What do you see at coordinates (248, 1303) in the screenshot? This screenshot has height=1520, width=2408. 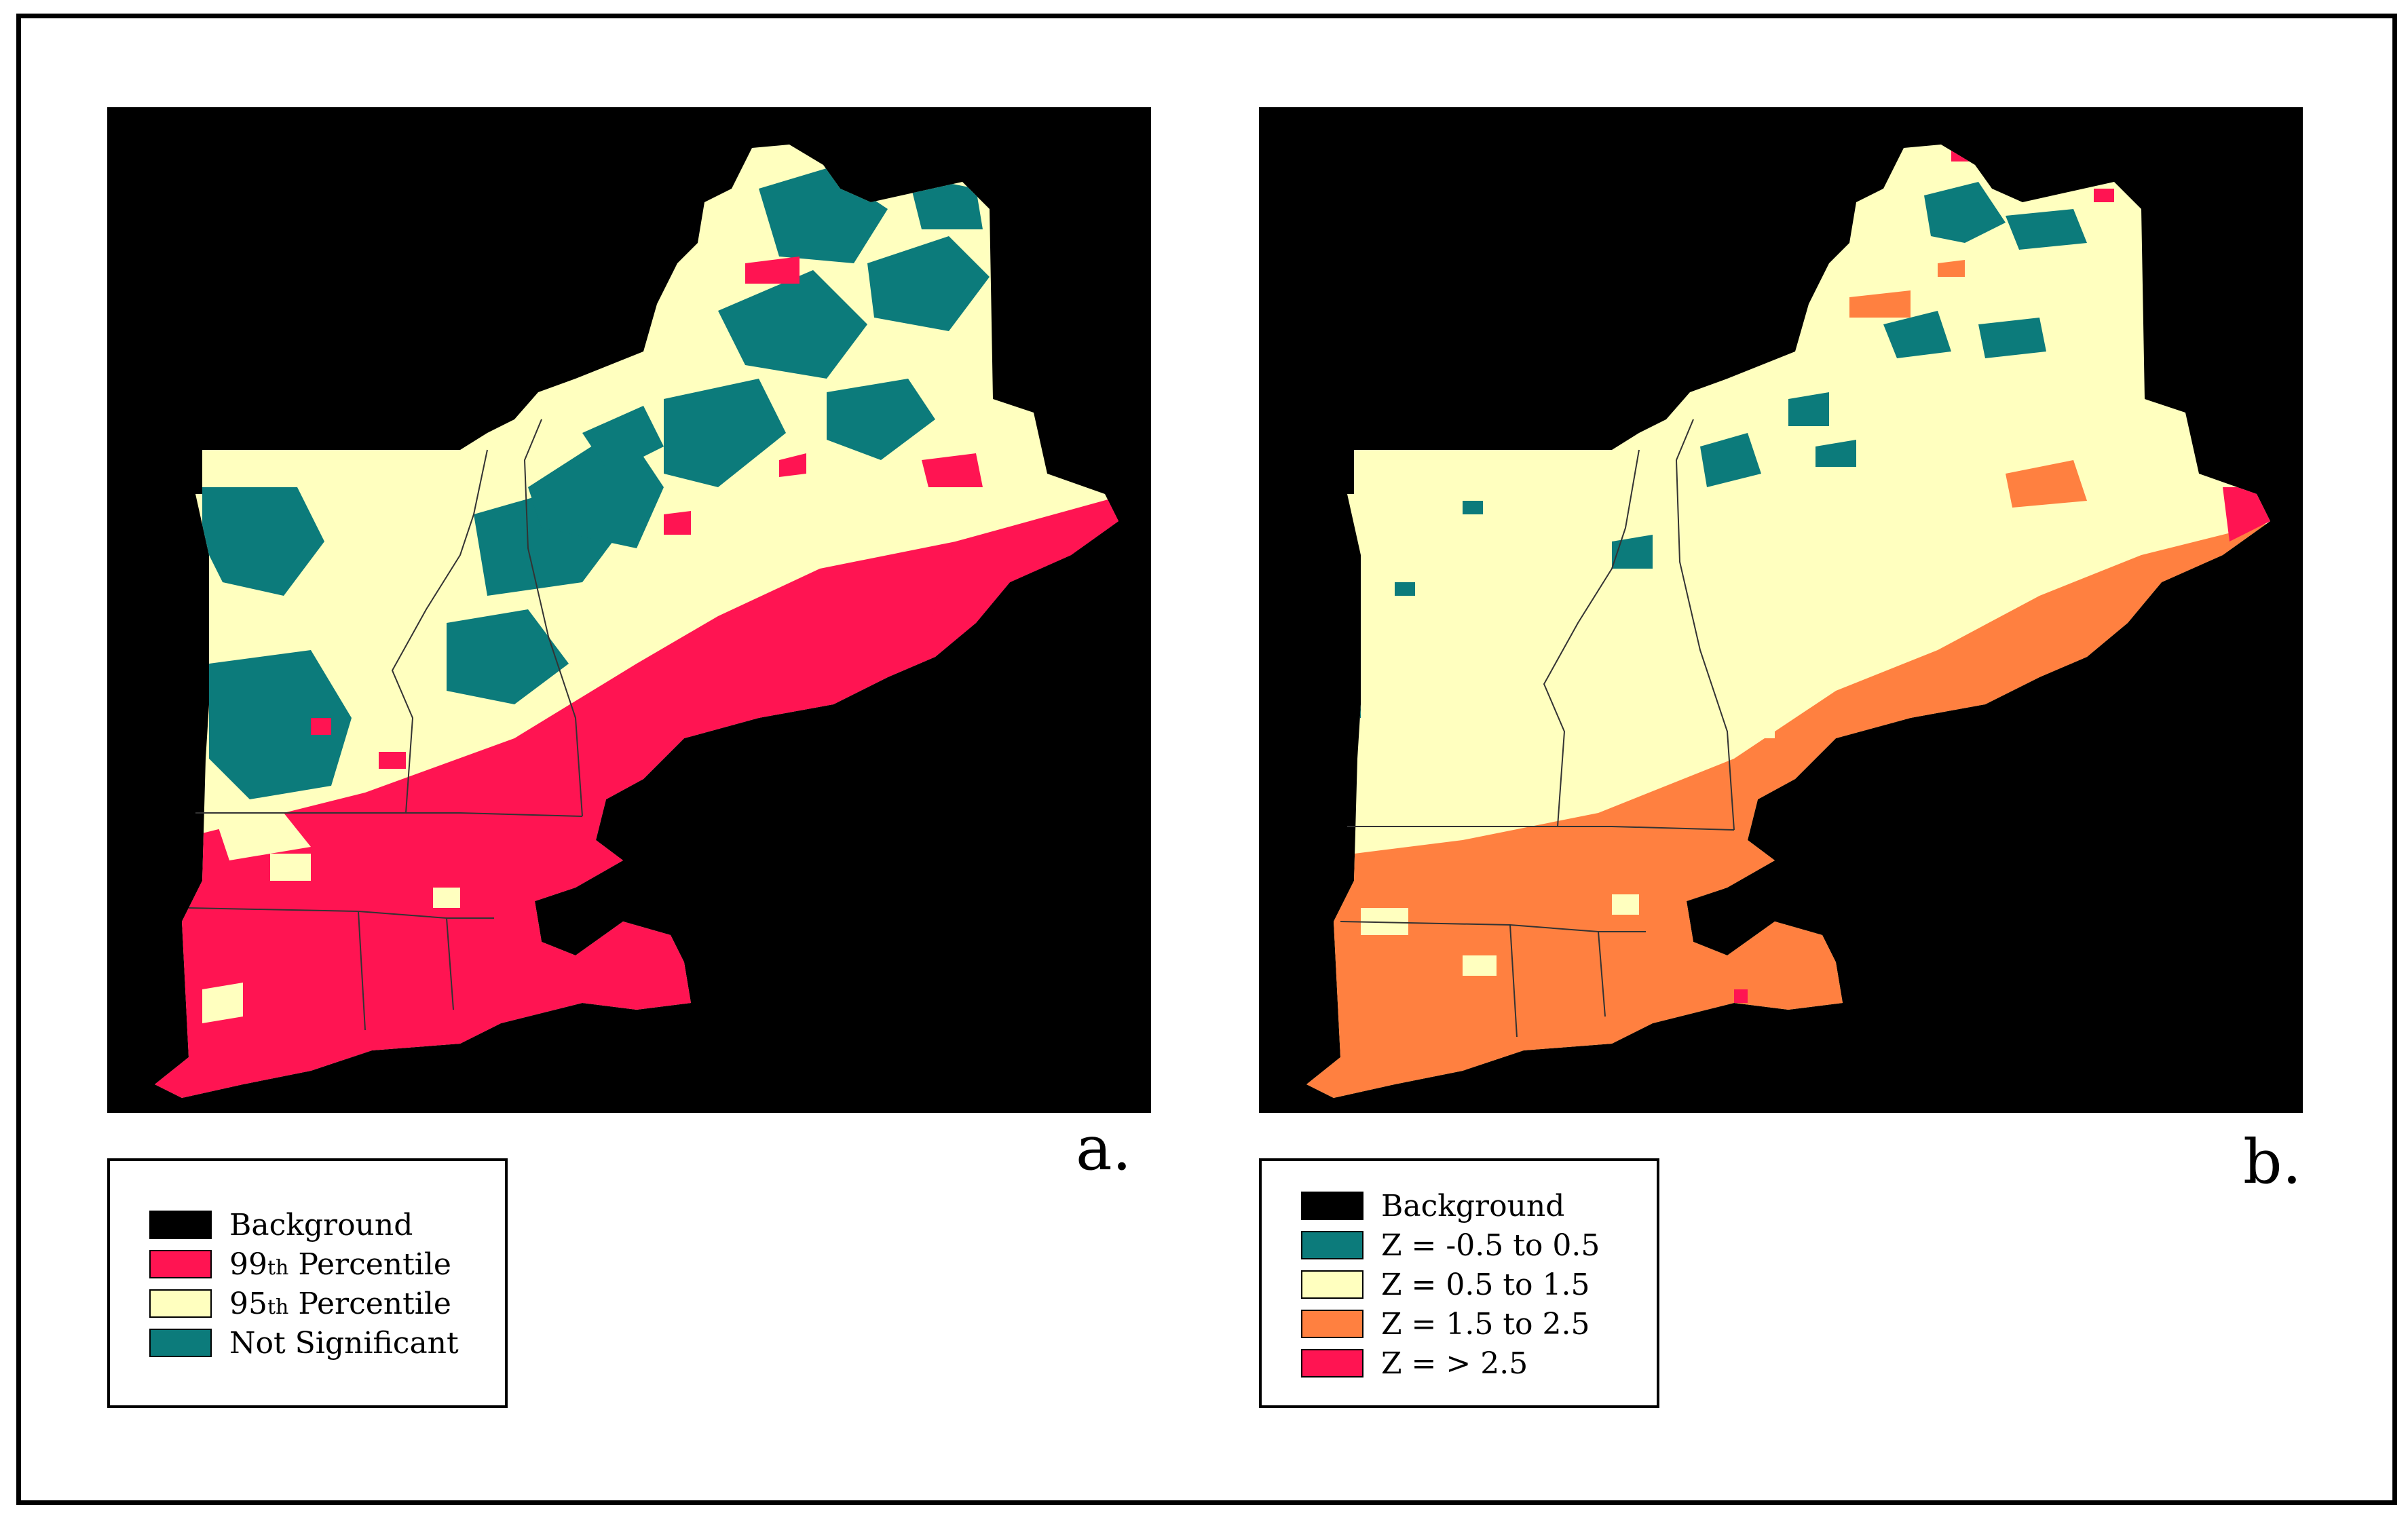 I see `legend-label-num: 95` at bounding box center [248, 1303].